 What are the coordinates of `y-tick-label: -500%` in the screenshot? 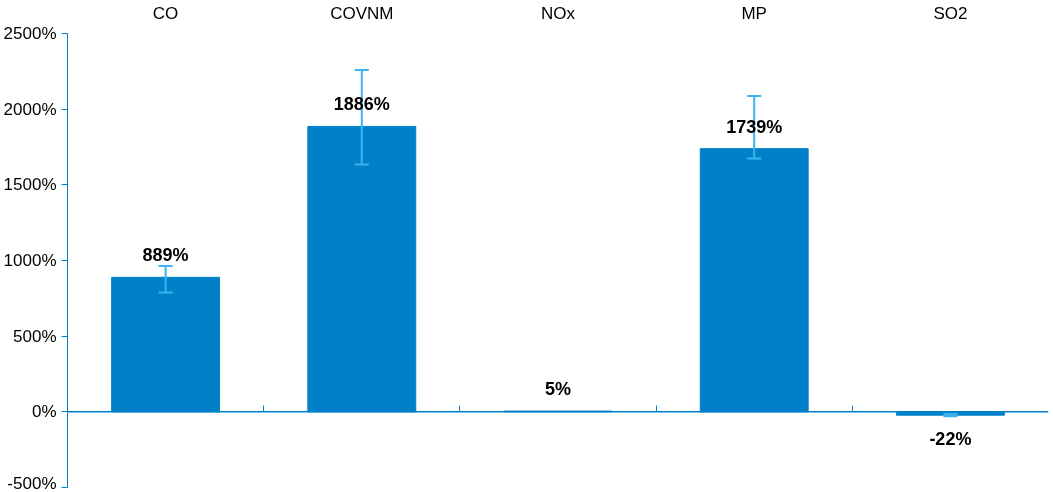 It's located at (32, 482).